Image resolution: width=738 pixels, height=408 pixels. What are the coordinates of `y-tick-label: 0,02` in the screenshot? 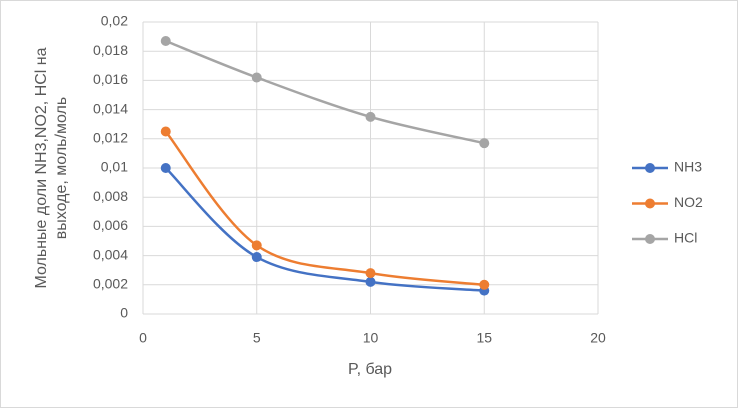 It's located at (114, 21).